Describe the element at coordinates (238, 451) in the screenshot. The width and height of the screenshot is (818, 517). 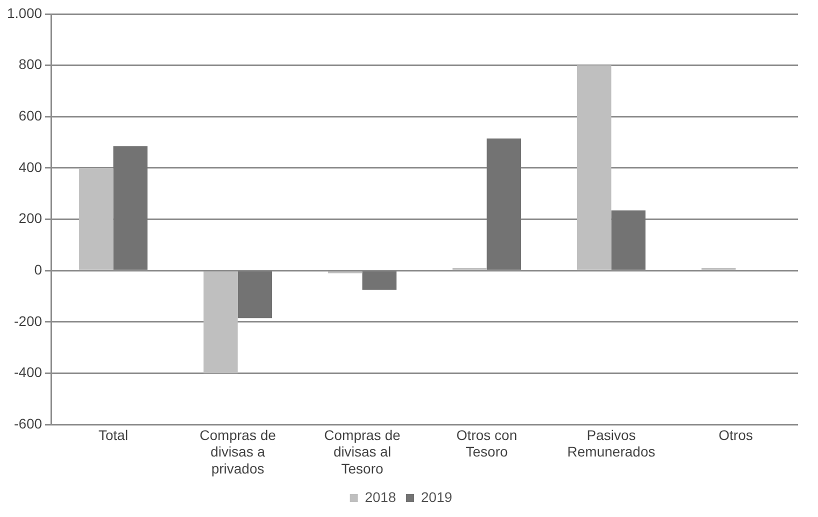
I see `x-tick-label: Compras de divisas a privados` at that location.